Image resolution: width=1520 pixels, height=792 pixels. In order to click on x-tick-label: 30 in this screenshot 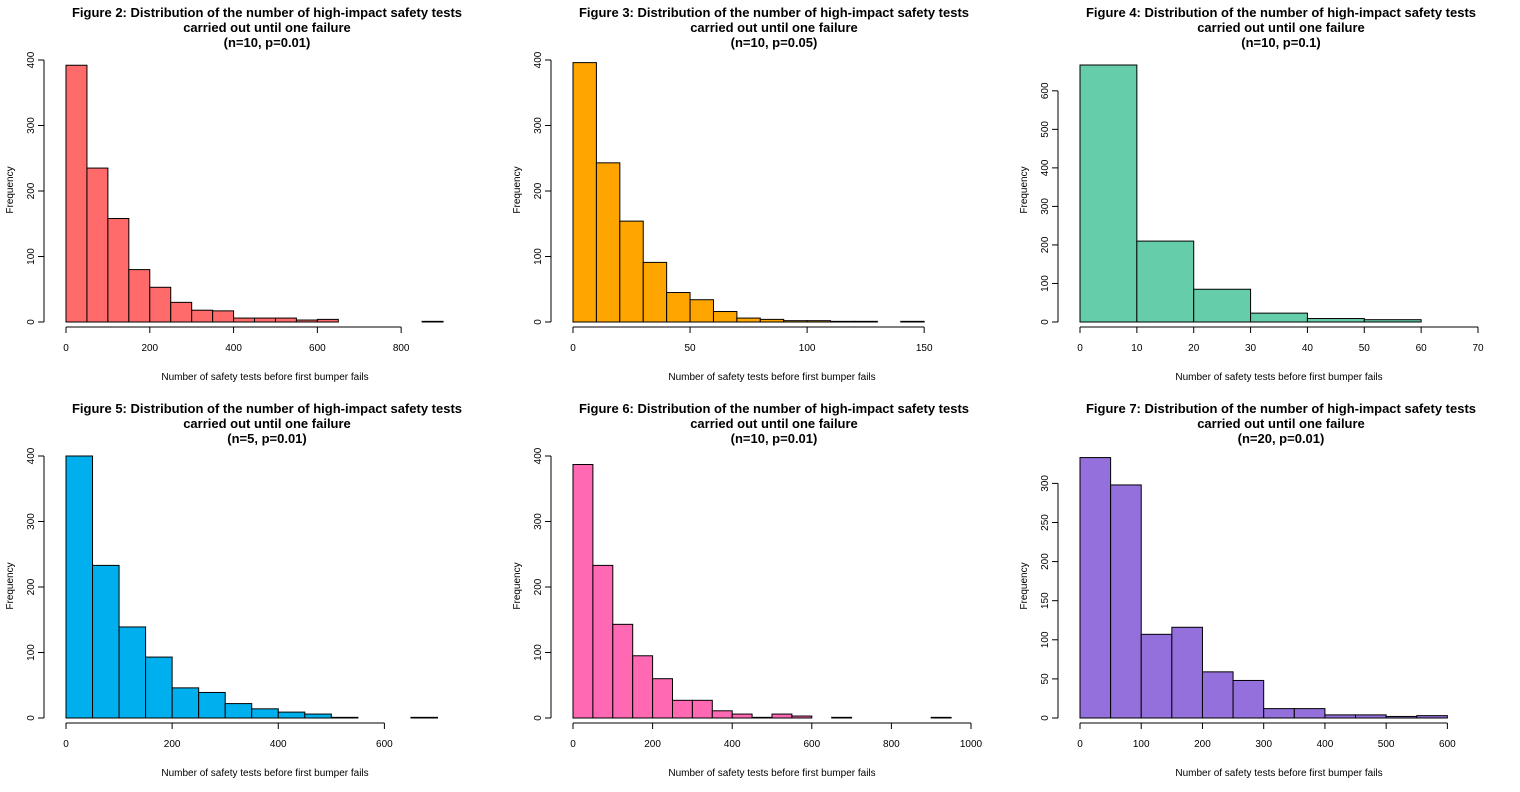, I will do `click(1251, 348)`.